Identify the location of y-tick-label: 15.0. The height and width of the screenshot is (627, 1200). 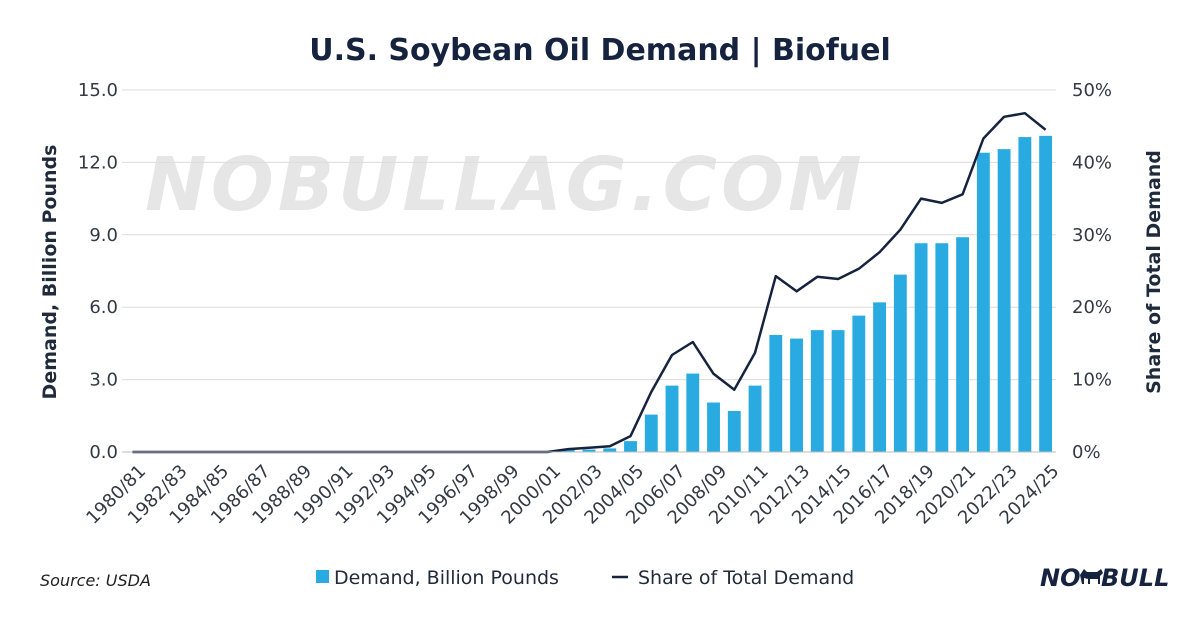
(98, 90).